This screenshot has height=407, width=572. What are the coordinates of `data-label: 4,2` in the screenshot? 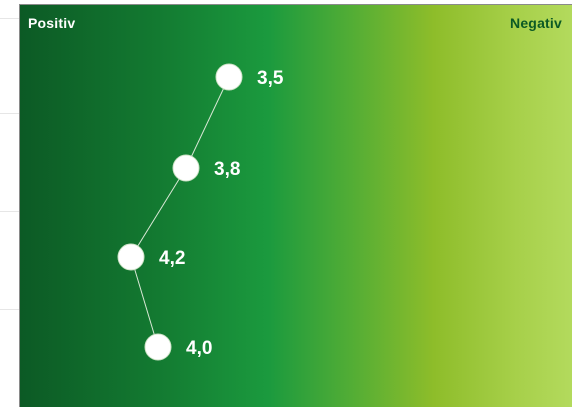 It's located at (172, 258).